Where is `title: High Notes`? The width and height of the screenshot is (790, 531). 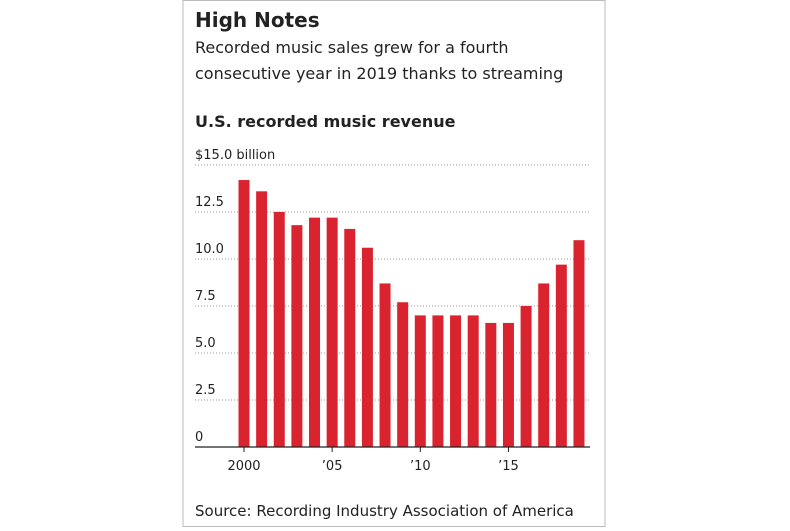 title: High Notes is located at coordinates (257, 20).